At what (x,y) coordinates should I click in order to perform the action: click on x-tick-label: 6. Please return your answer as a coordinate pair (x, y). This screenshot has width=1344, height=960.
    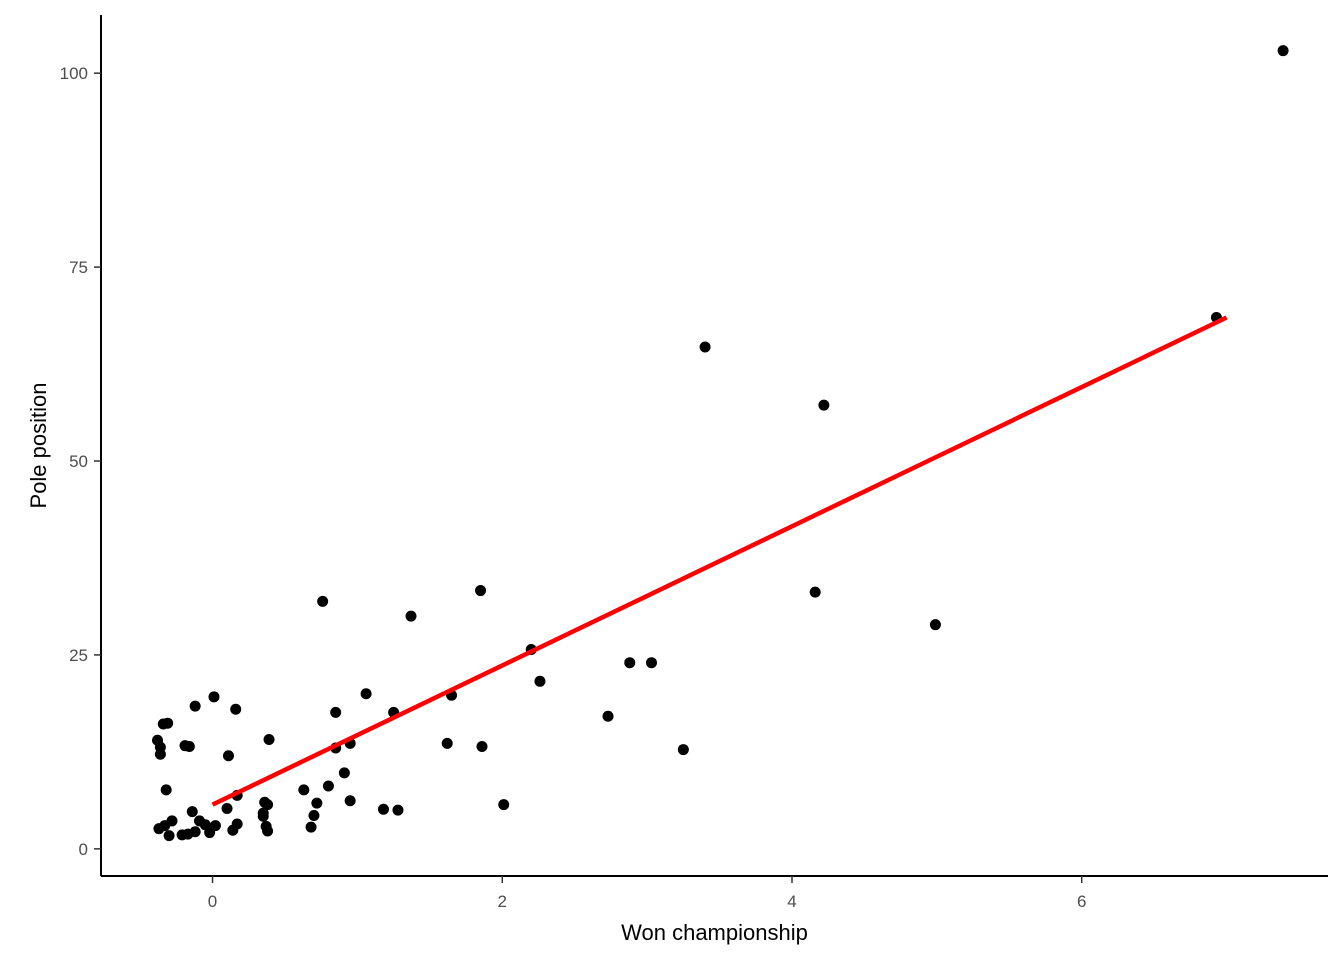
    Looking at the image, I should click on (1081, 901).